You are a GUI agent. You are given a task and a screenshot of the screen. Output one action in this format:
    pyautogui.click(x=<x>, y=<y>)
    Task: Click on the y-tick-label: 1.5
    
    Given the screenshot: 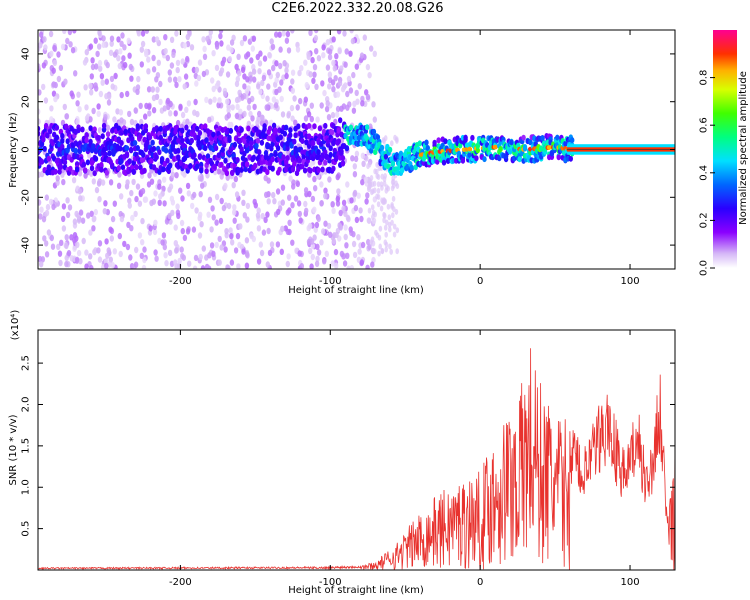 What is the action you would take?
    pyautogui.click(x=26, y=446)
    